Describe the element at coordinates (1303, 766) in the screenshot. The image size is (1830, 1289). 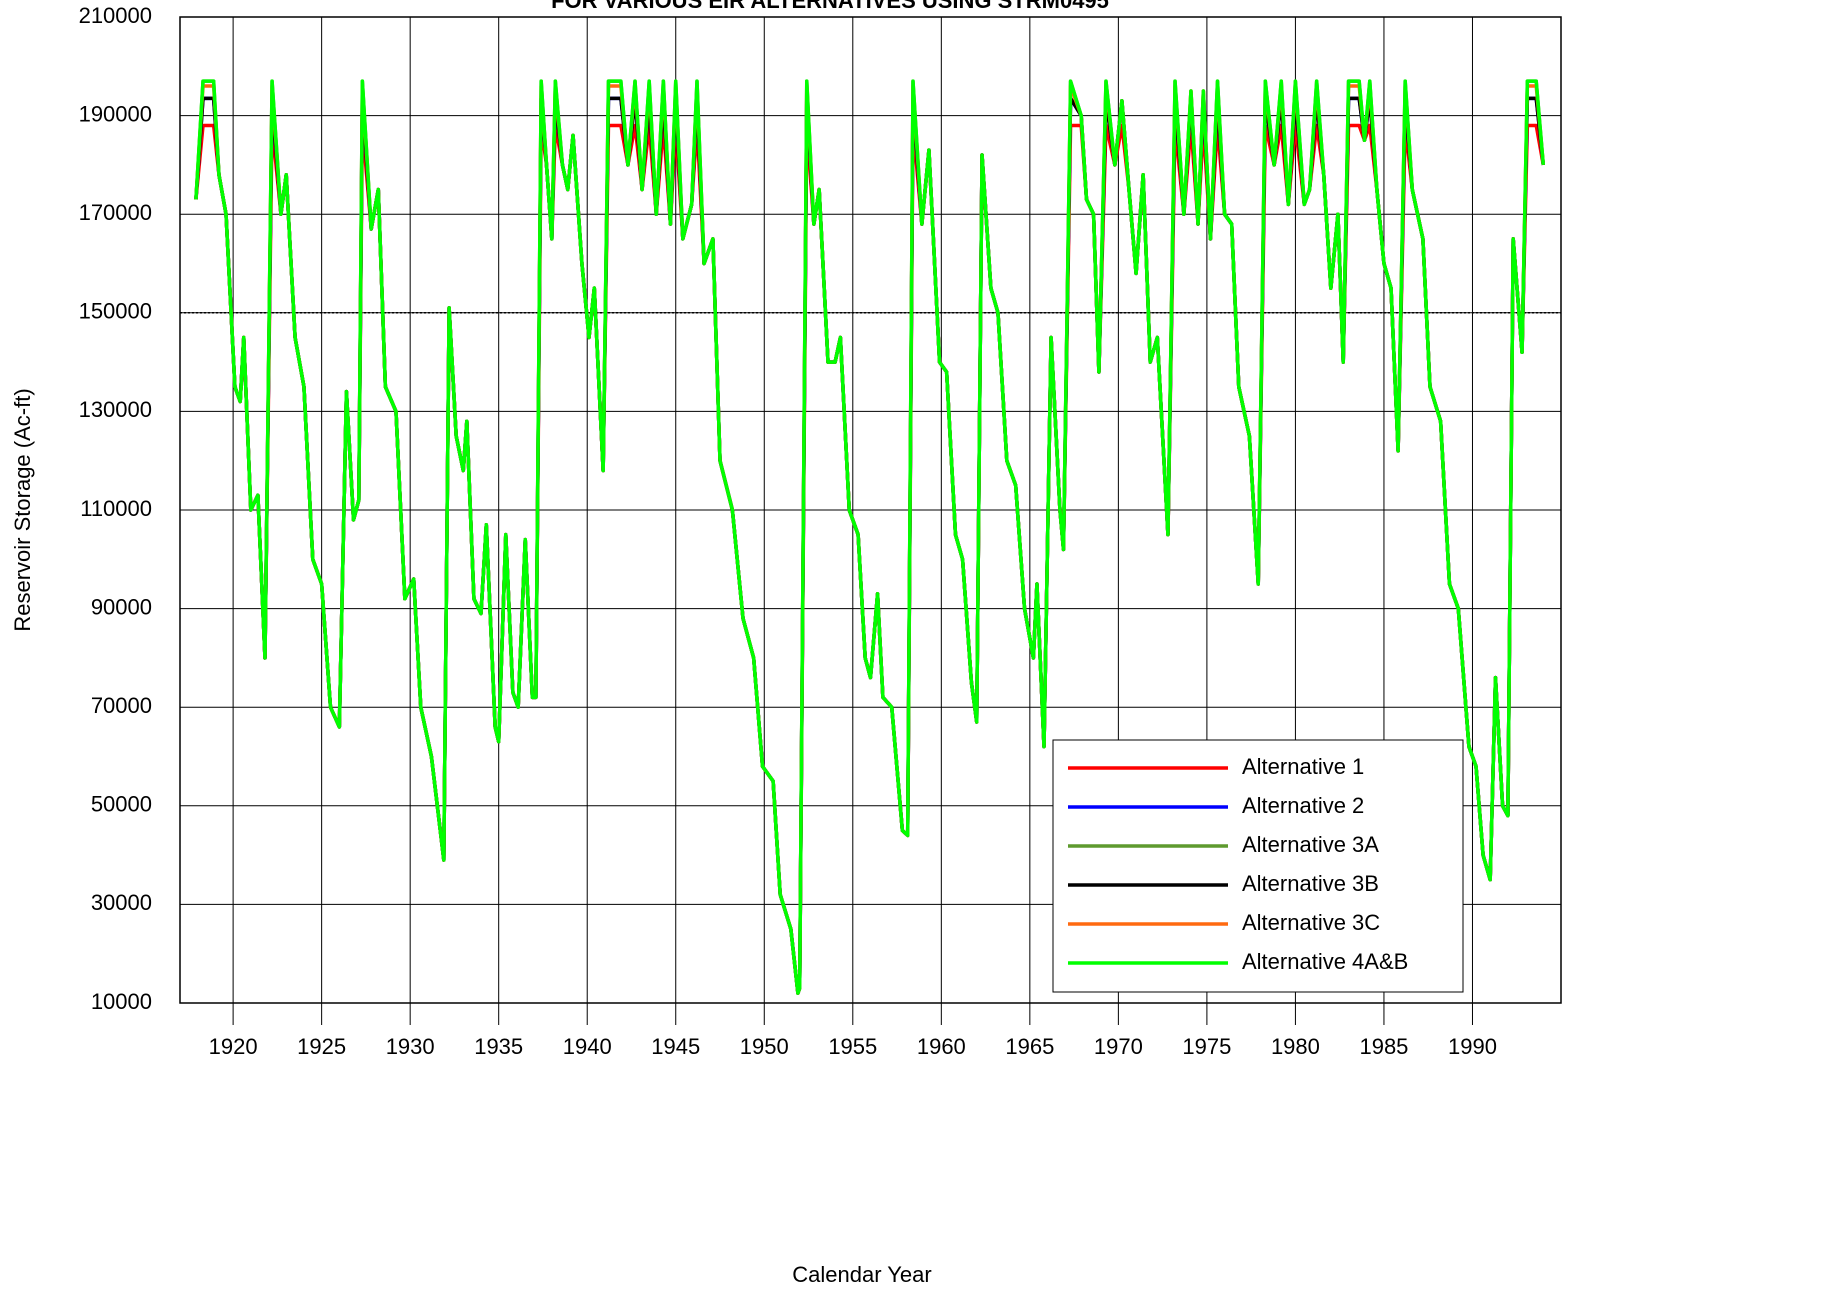
I see `legend-label: Alternative 1` at that location.